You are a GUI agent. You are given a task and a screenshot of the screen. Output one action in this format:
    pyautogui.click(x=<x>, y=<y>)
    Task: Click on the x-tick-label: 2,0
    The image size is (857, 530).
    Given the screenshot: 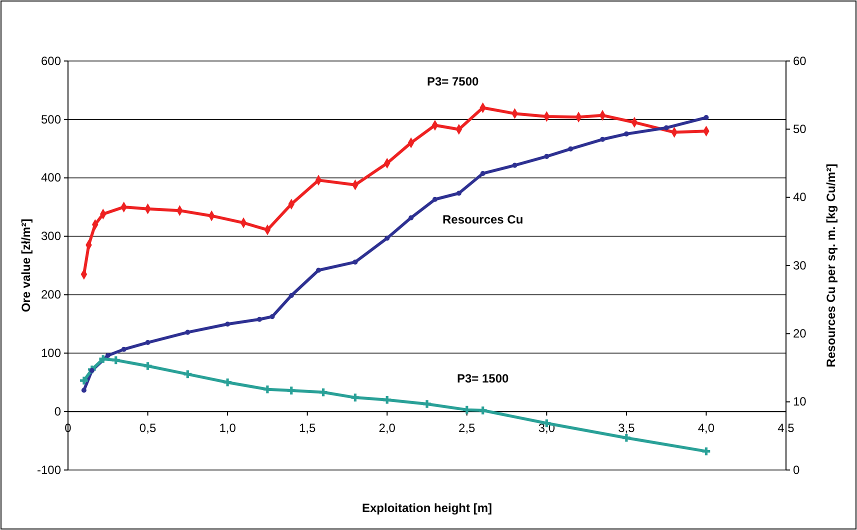 What is the action you would take?
    pyautogui.click(x=387, y=427)
    